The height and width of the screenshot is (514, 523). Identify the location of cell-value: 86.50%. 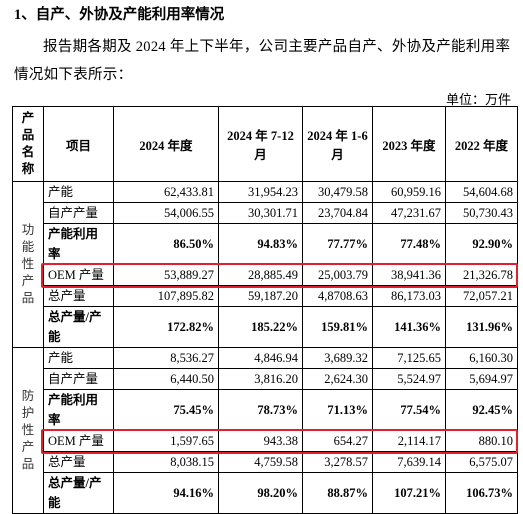
(166, 244).